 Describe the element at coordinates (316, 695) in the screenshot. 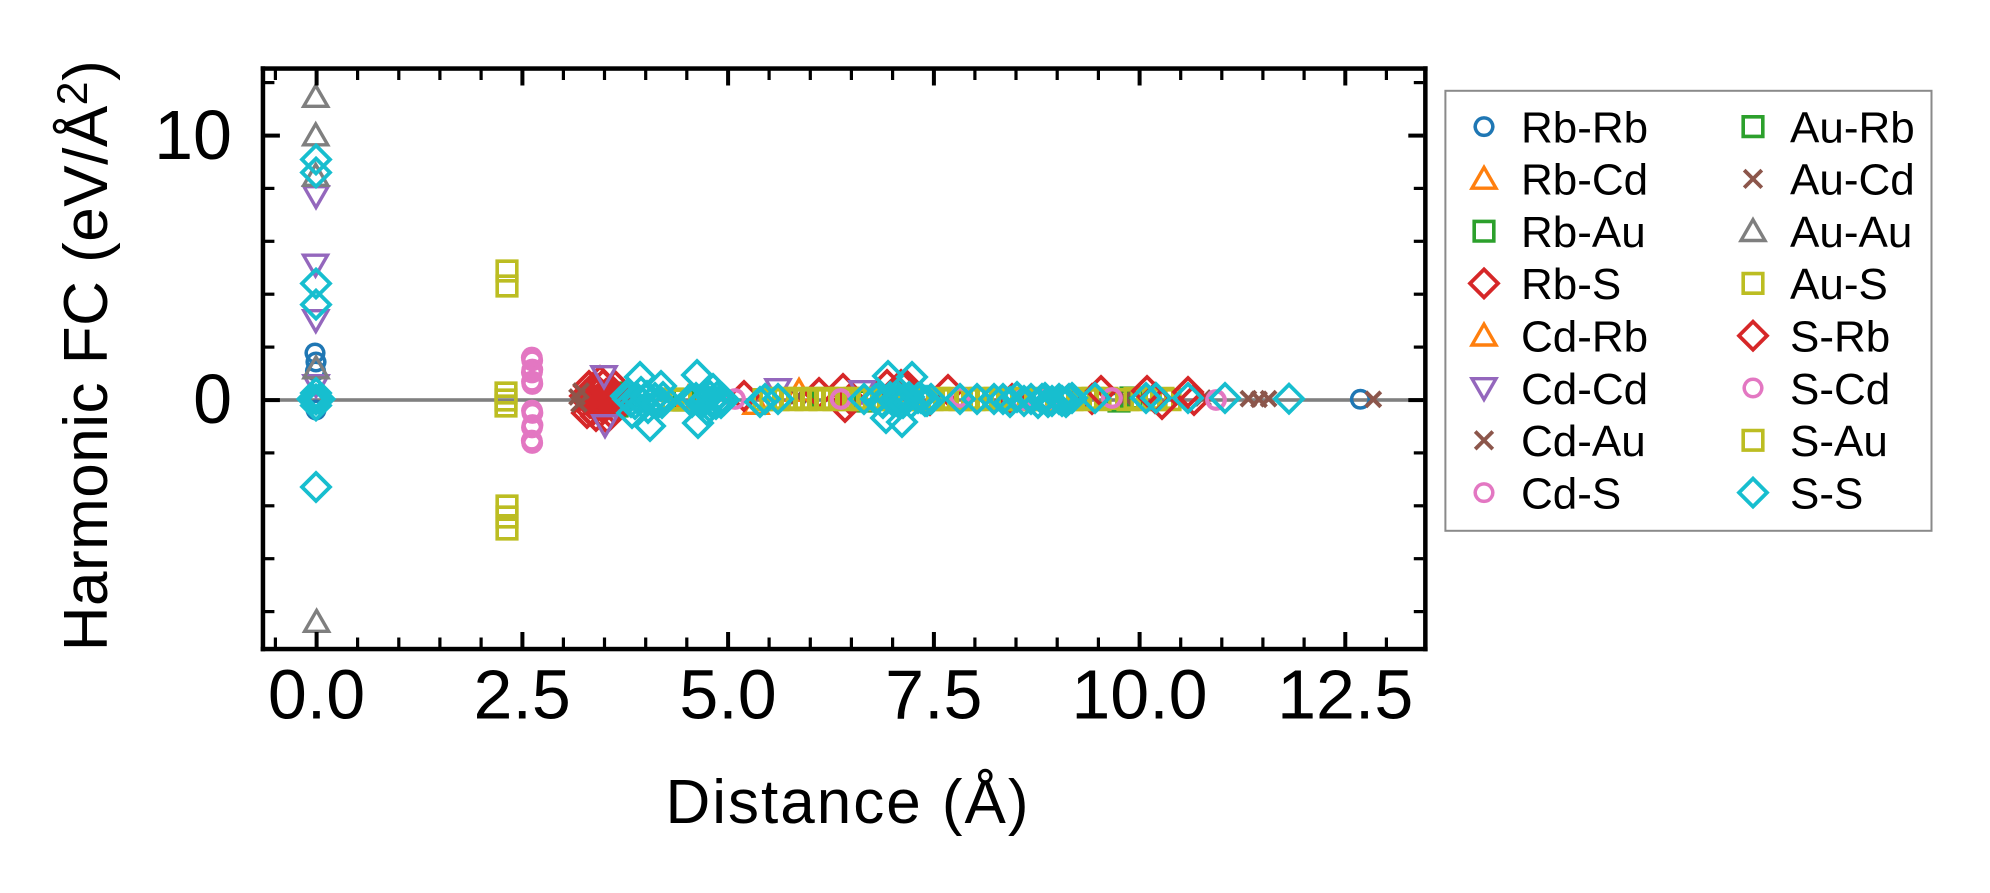

I see `svg-text: 0.0` at that location.